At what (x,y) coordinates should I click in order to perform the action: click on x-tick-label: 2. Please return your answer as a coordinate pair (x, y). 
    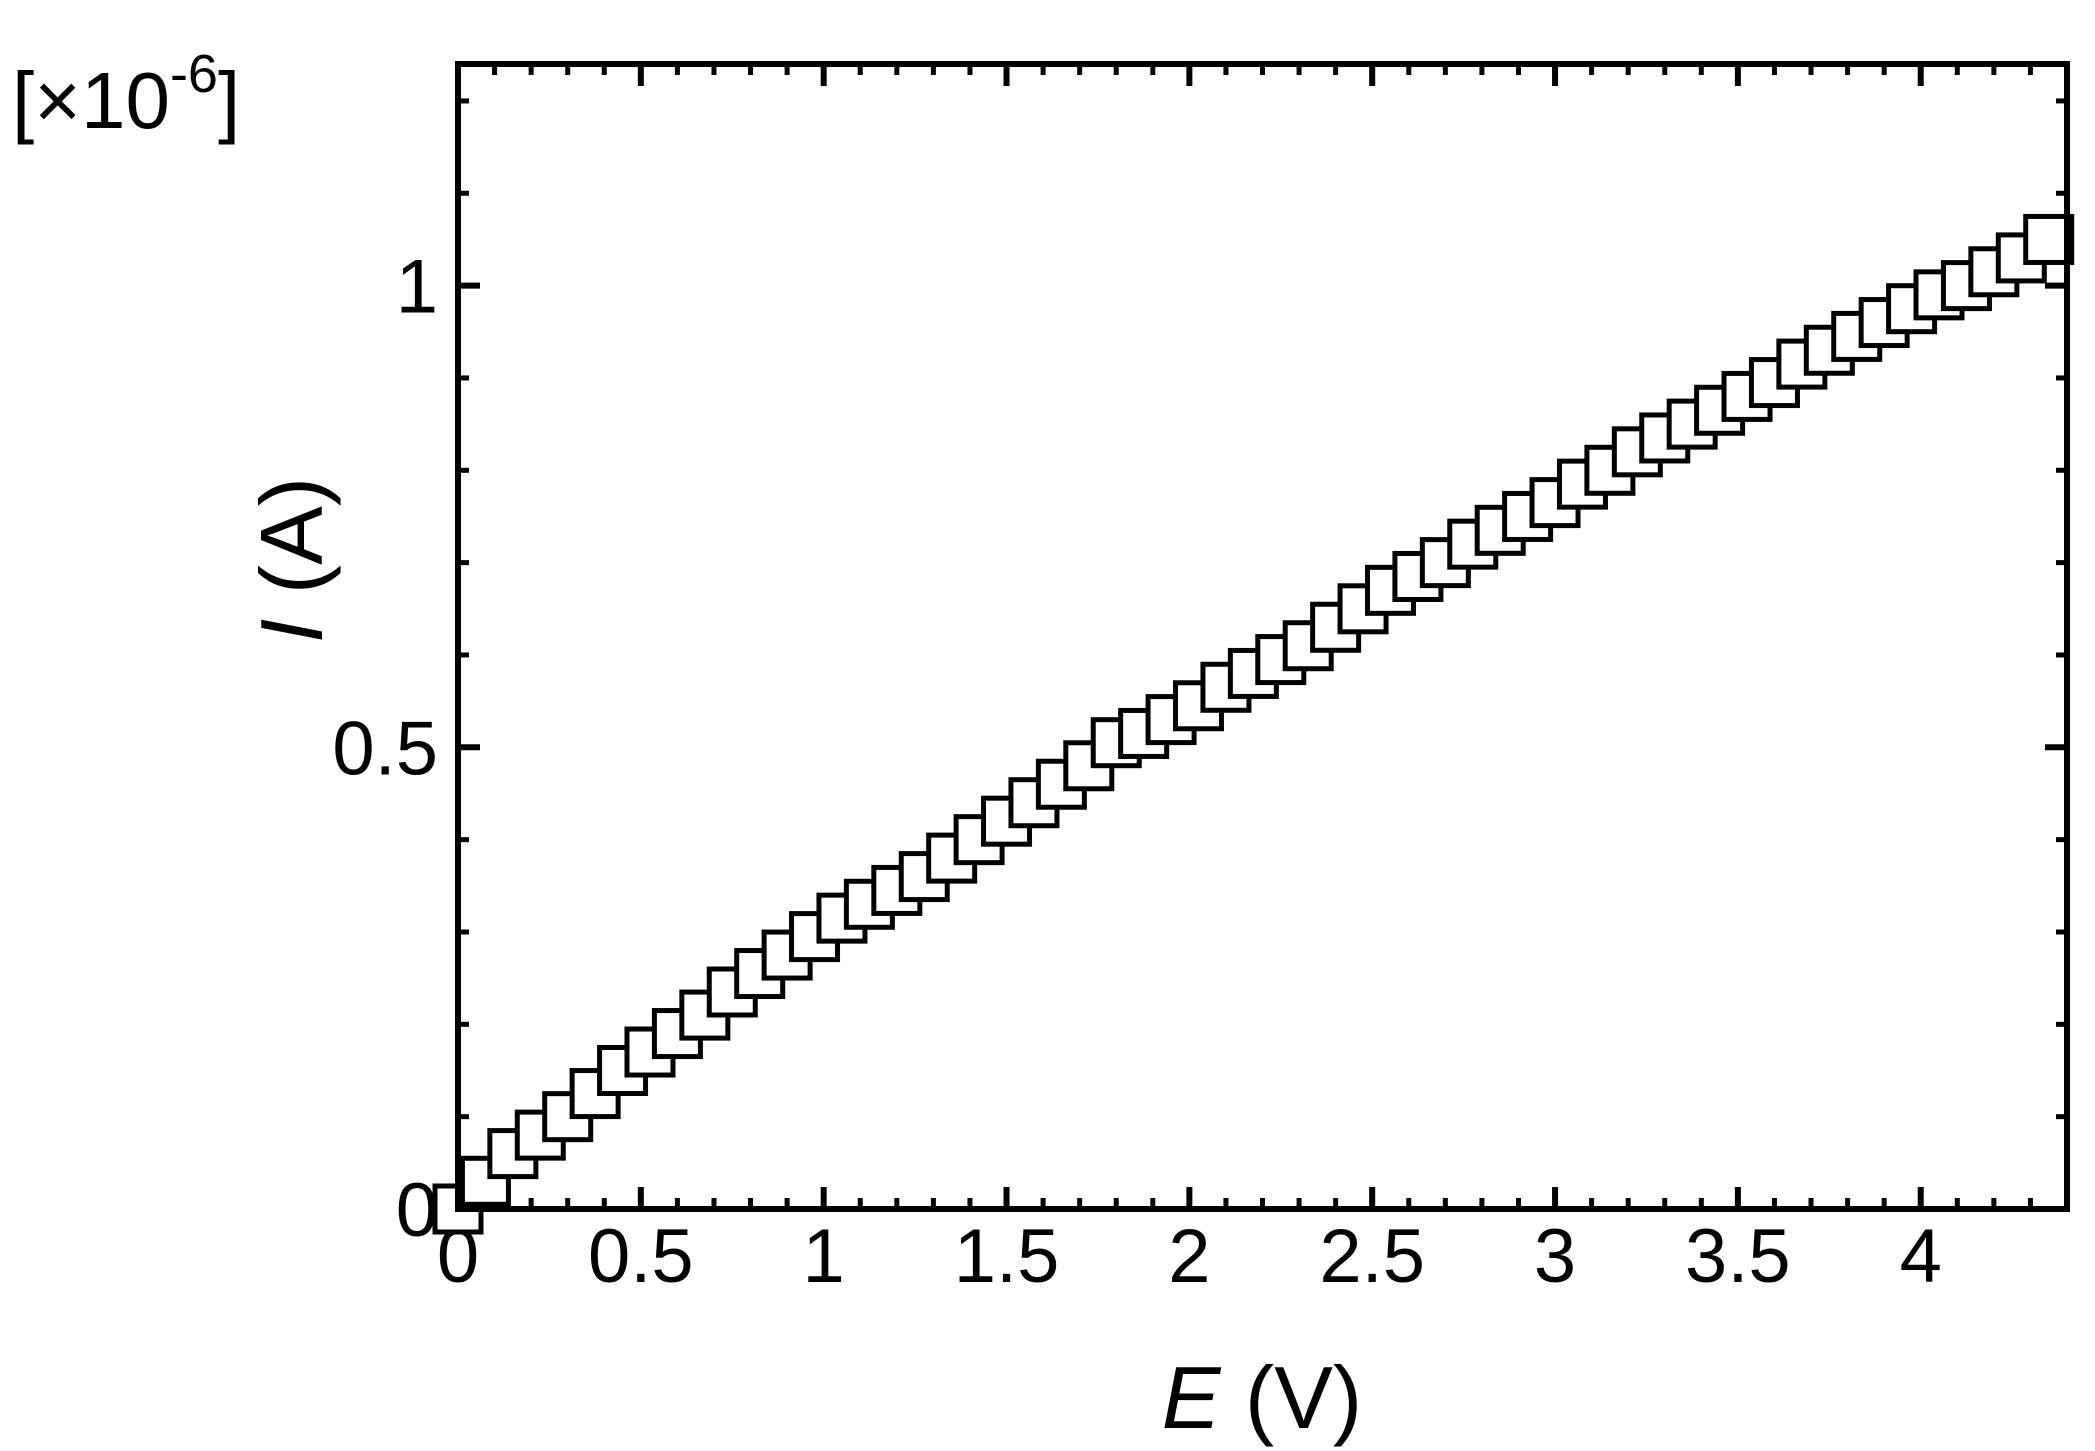
    Looking at the image, I should click on (1189, 1256).